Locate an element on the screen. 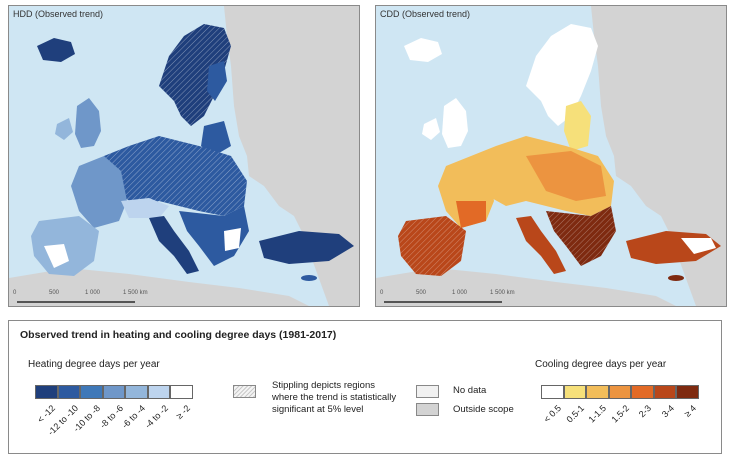 Image resolution: width=729 pixels, height=460 pixels. balkans-white-patch is located at coordinates (232, 239).